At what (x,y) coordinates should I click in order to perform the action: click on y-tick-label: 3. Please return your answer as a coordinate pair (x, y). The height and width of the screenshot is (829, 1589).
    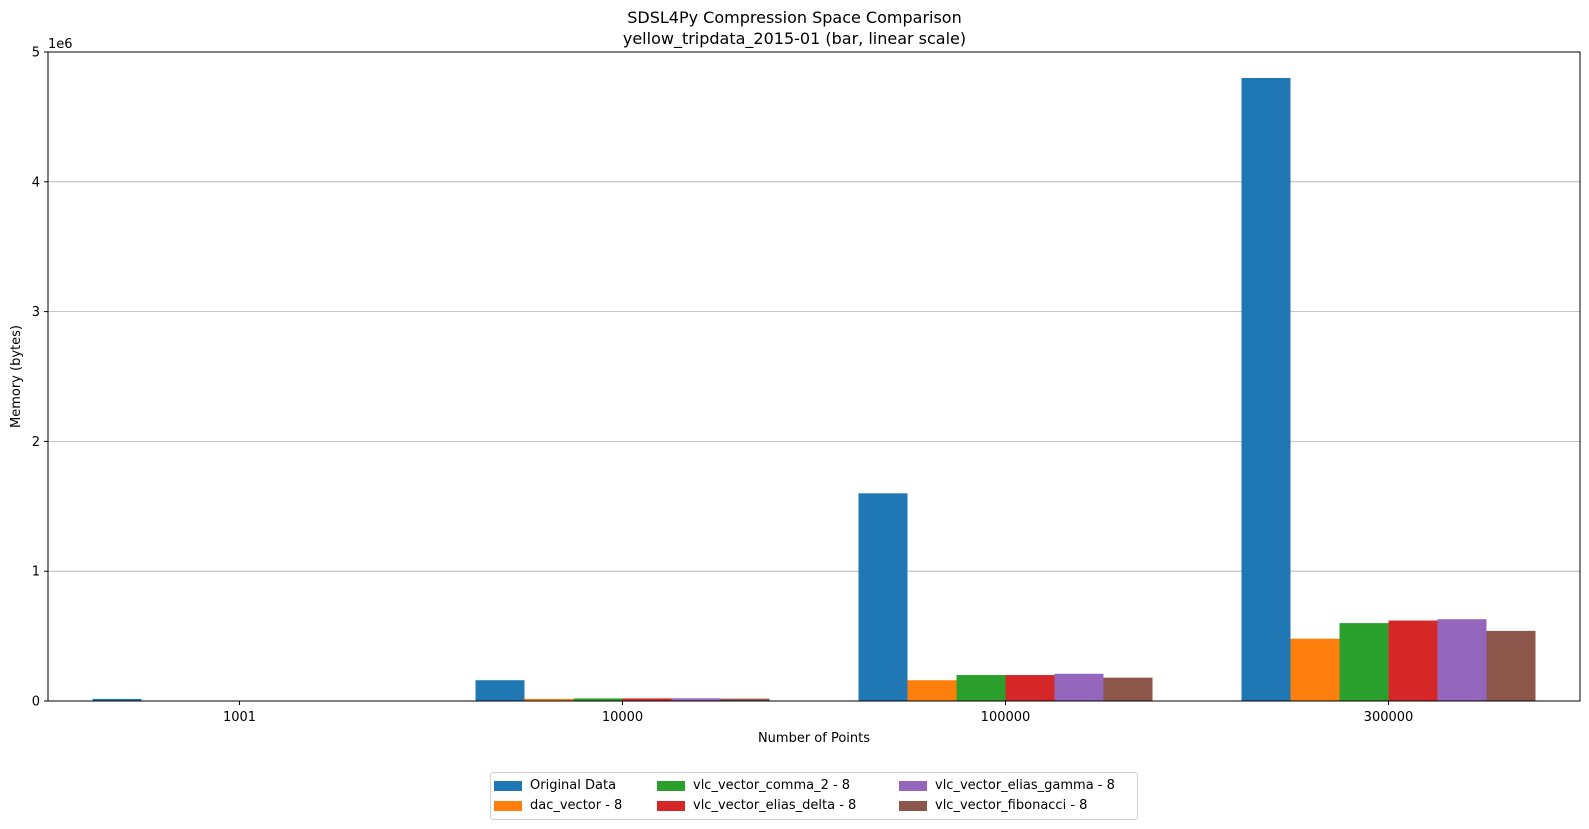
    Looking at the image, I should click on (36, 312).